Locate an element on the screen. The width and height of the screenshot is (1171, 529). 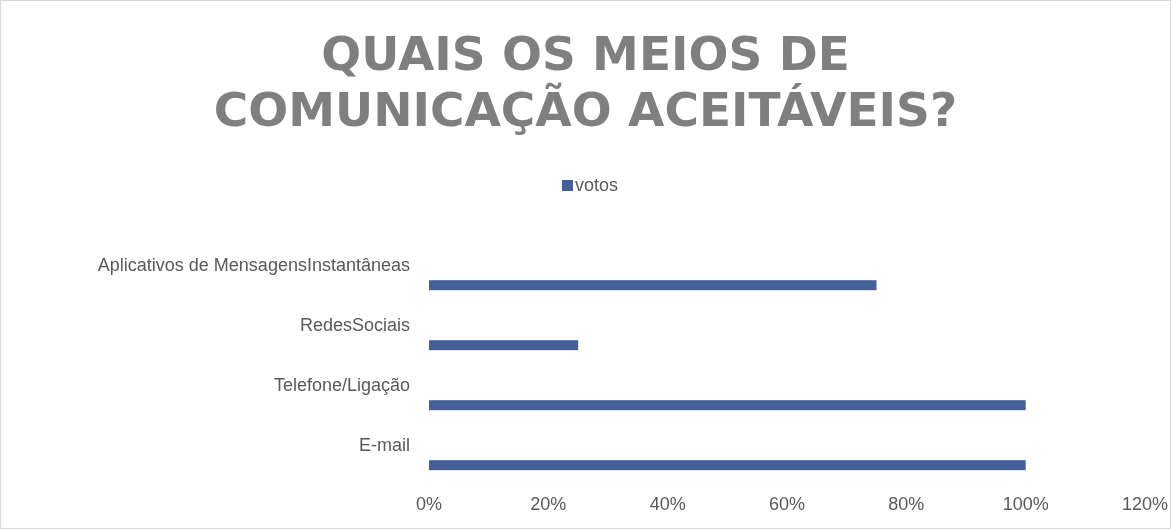
legend-label: votos is located at coordinates (597, 185).